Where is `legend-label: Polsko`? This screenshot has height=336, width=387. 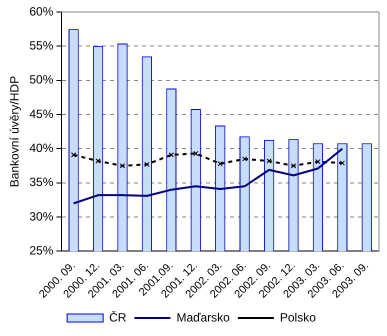 legend-label: Polsko is located at coordinates (298, 317).